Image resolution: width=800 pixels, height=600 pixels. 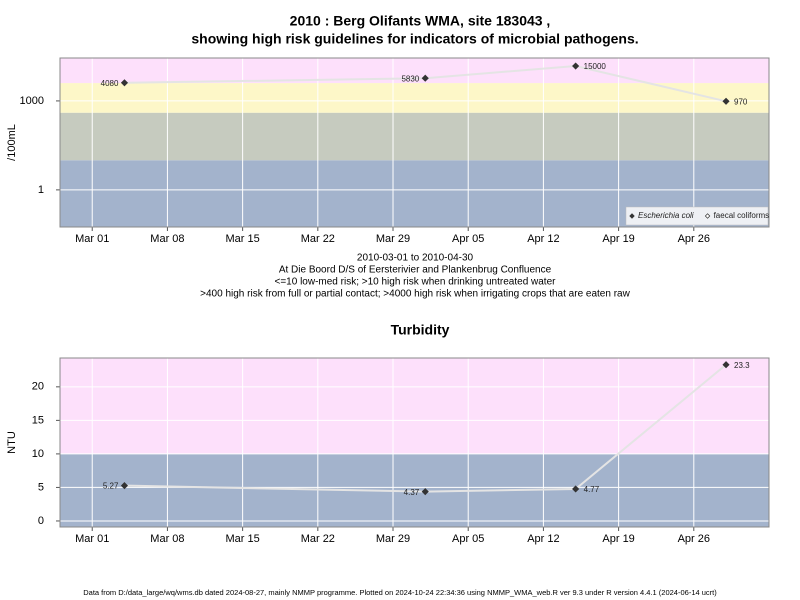 What do you see at coordinates (41, 487) in the screenshot?
I see `y-tick-label: 5` at bounding box center [41, 487].